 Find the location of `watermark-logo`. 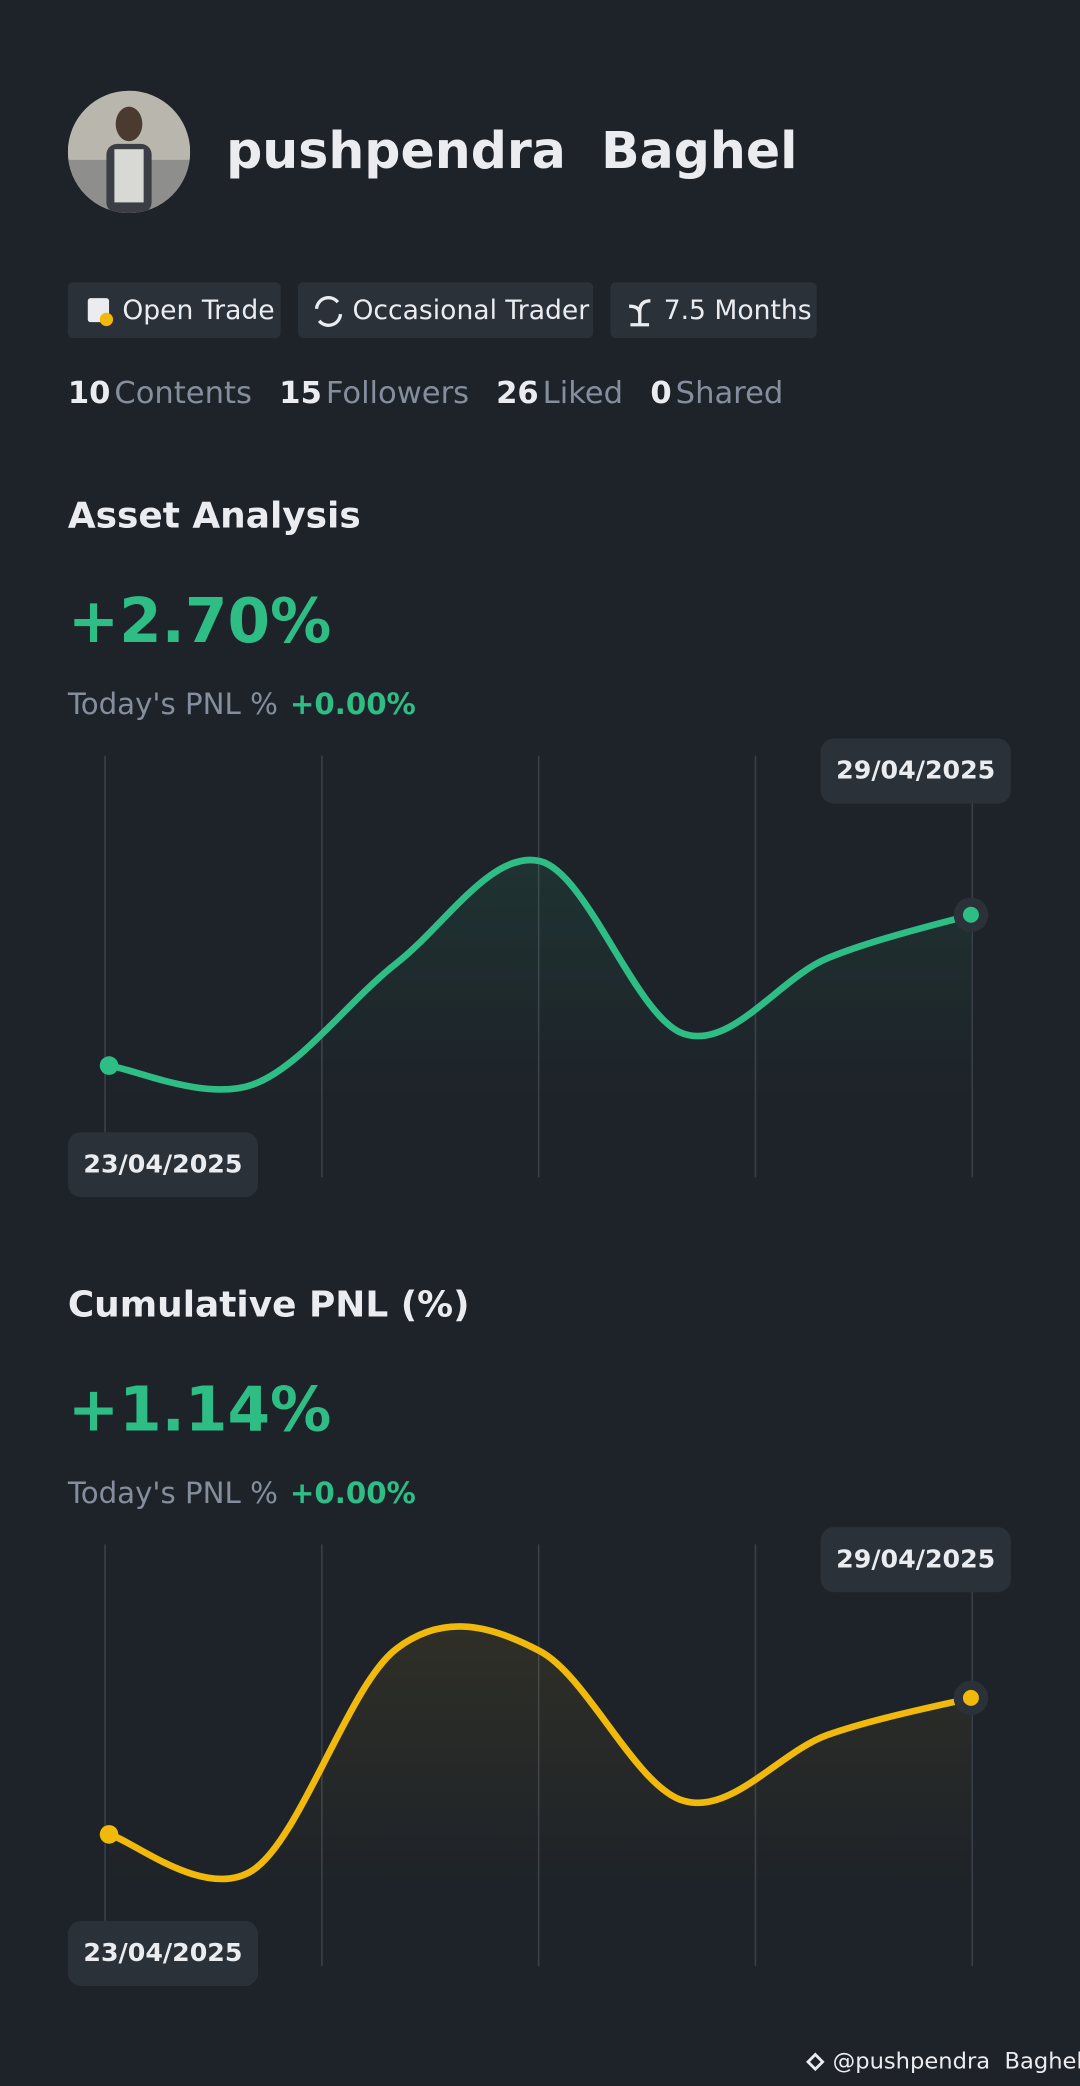

watermark-logo is located at coordinates (815, 2062).